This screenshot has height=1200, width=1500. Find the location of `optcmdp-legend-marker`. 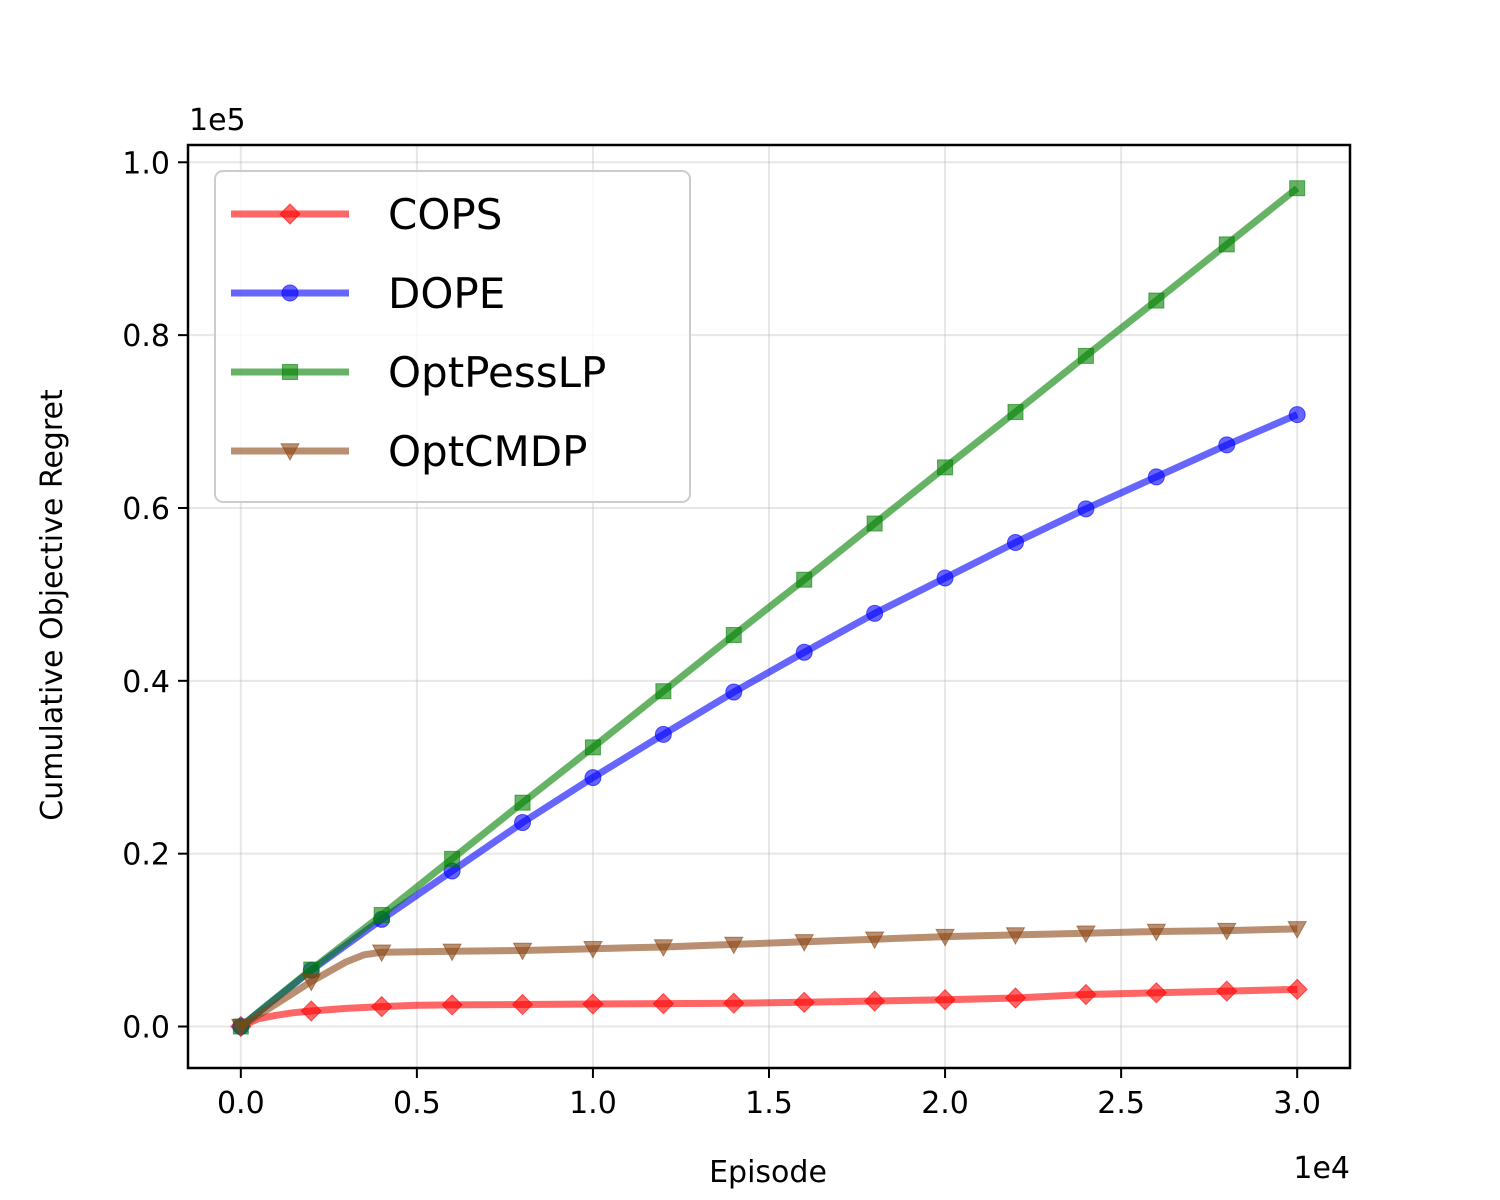

optcmdp-legend-marker is located at coordinates (290, 452).